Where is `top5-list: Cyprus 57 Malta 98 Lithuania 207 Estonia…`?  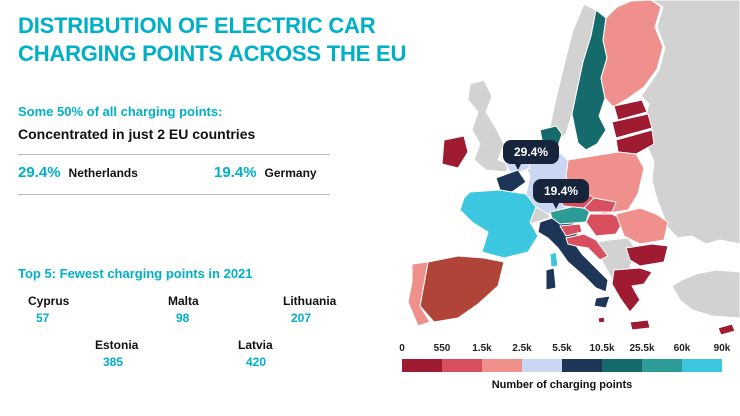
top5-list: Cyprus 57 Malta 98 Lithuania 207 Estonia… is located at coordinates (203, 338).